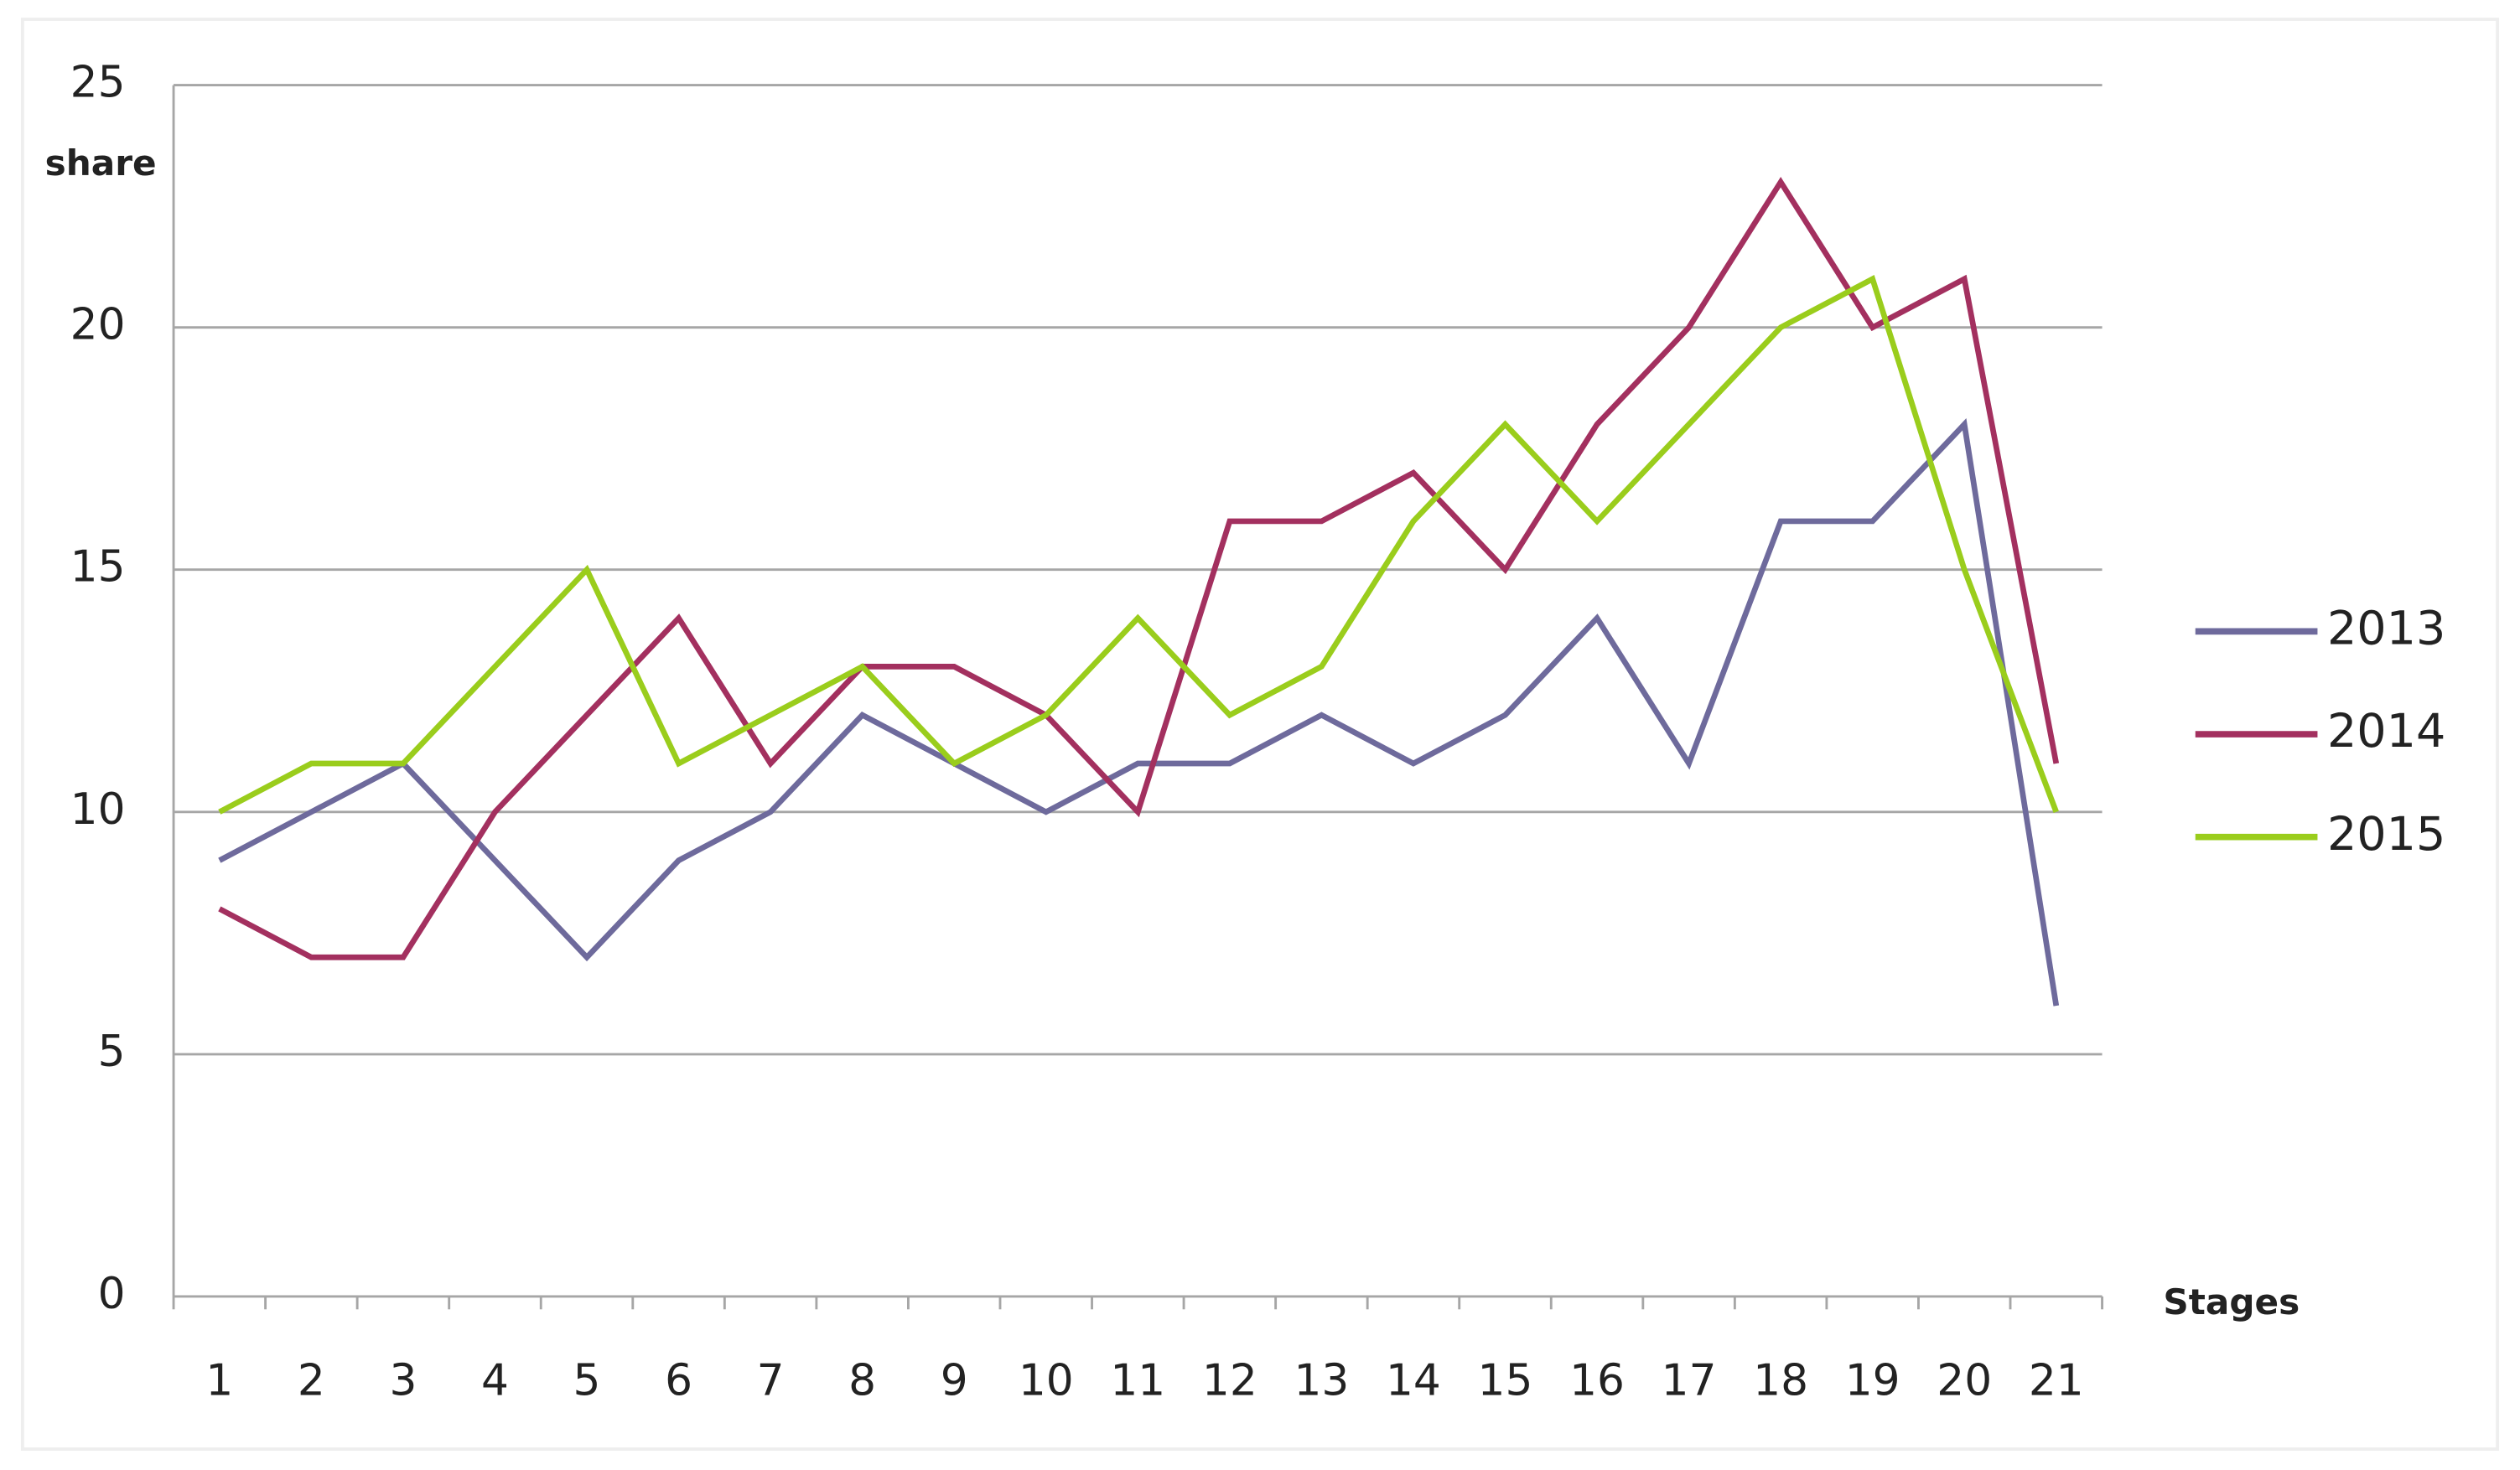 This screenshot has height=1470, width=2520. I want to click on x-tick-label: 2, so click(311, 1380).